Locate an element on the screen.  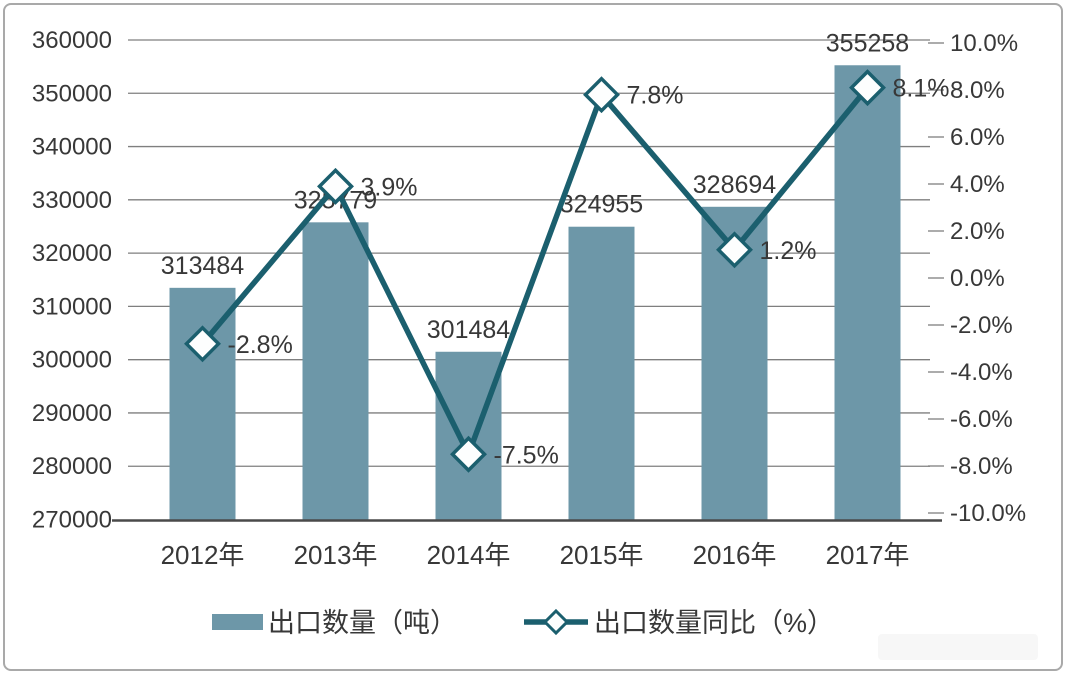
line-value-label: 7.8% is located at coordinates (655, 96).